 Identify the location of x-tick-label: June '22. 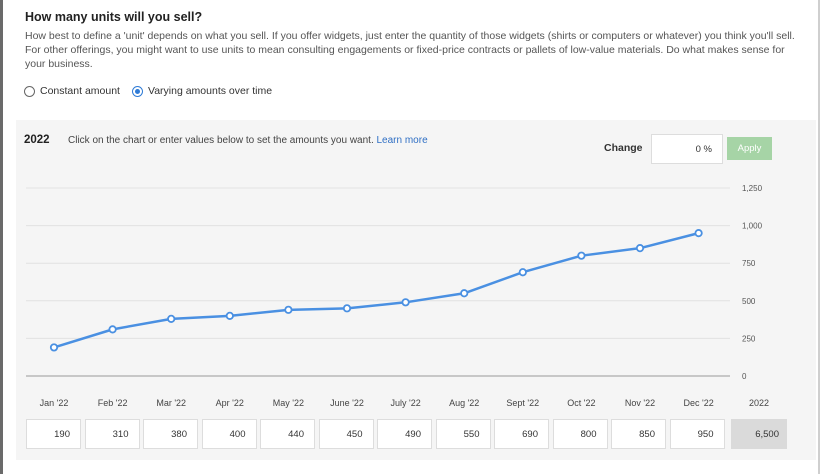
(347, 403).